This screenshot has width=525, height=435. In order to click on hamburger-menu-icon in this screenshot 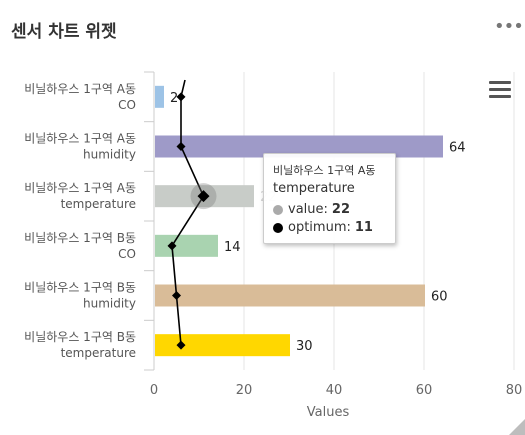, I will do `click(500, 89)`.